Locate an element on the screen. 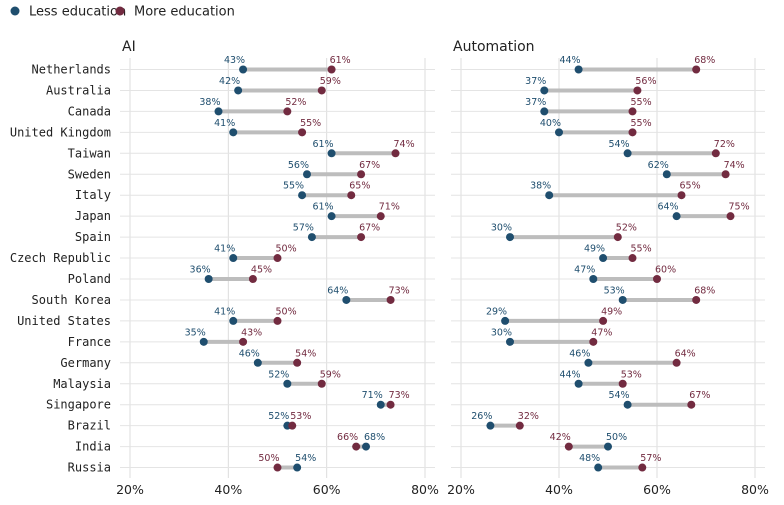  legend-more-label: More education is located at coordinates (184, 12).